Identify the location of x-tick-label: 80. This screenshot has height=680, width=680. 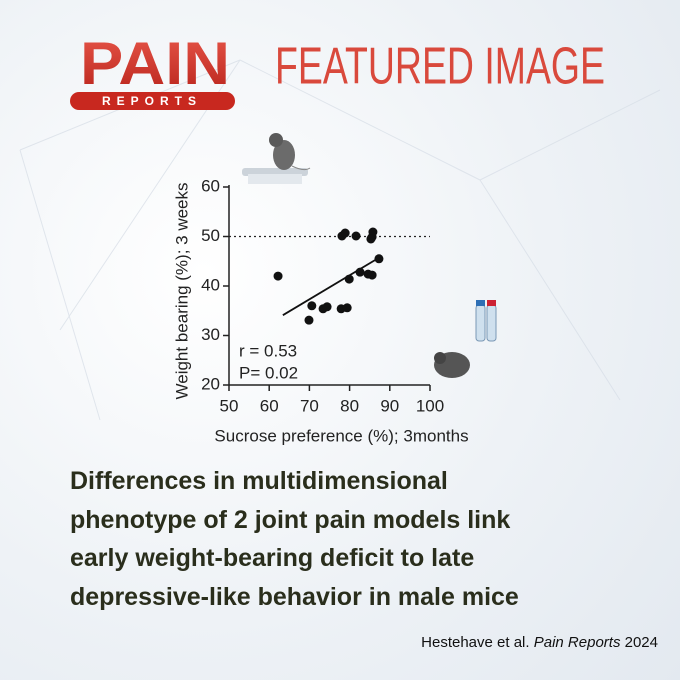
(349, 405).